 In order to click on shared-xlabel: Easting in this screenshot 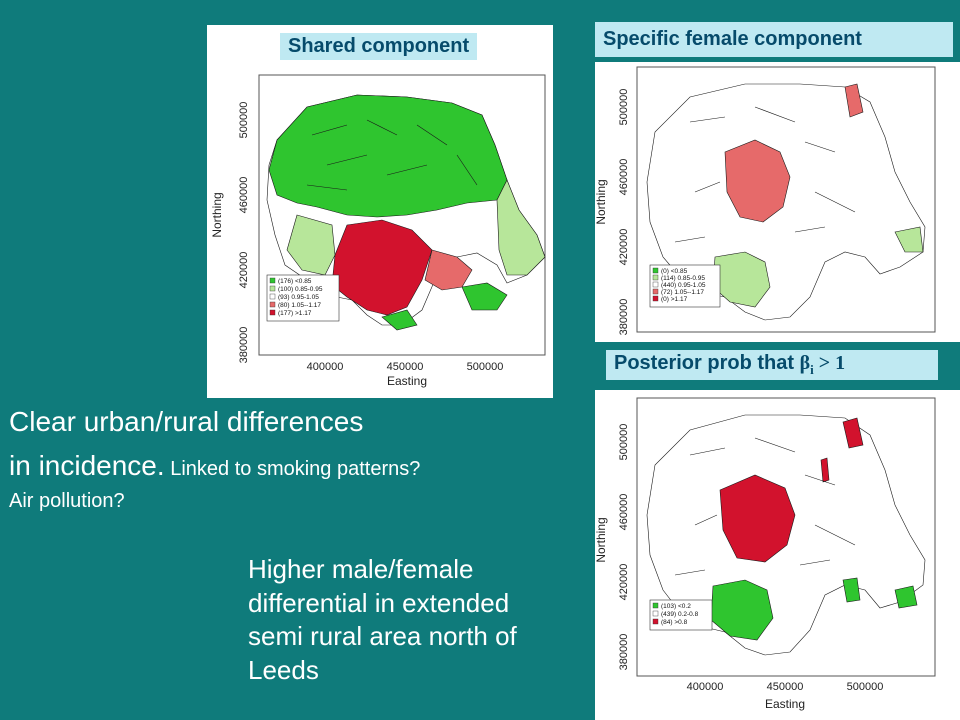, I will do `click(407, 381)`.